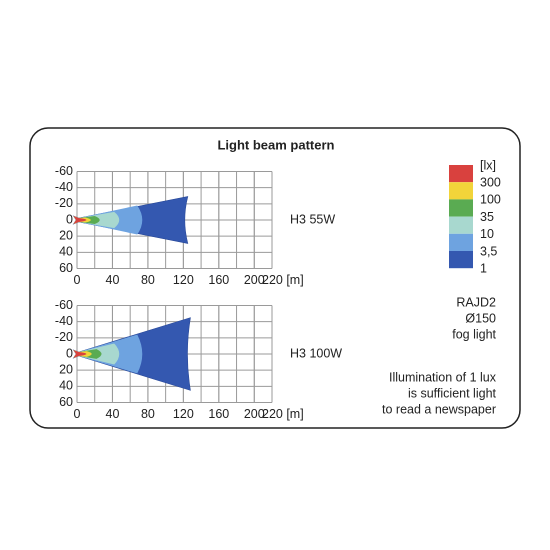  I want to click on legend-label: 1, so click(483, 268).